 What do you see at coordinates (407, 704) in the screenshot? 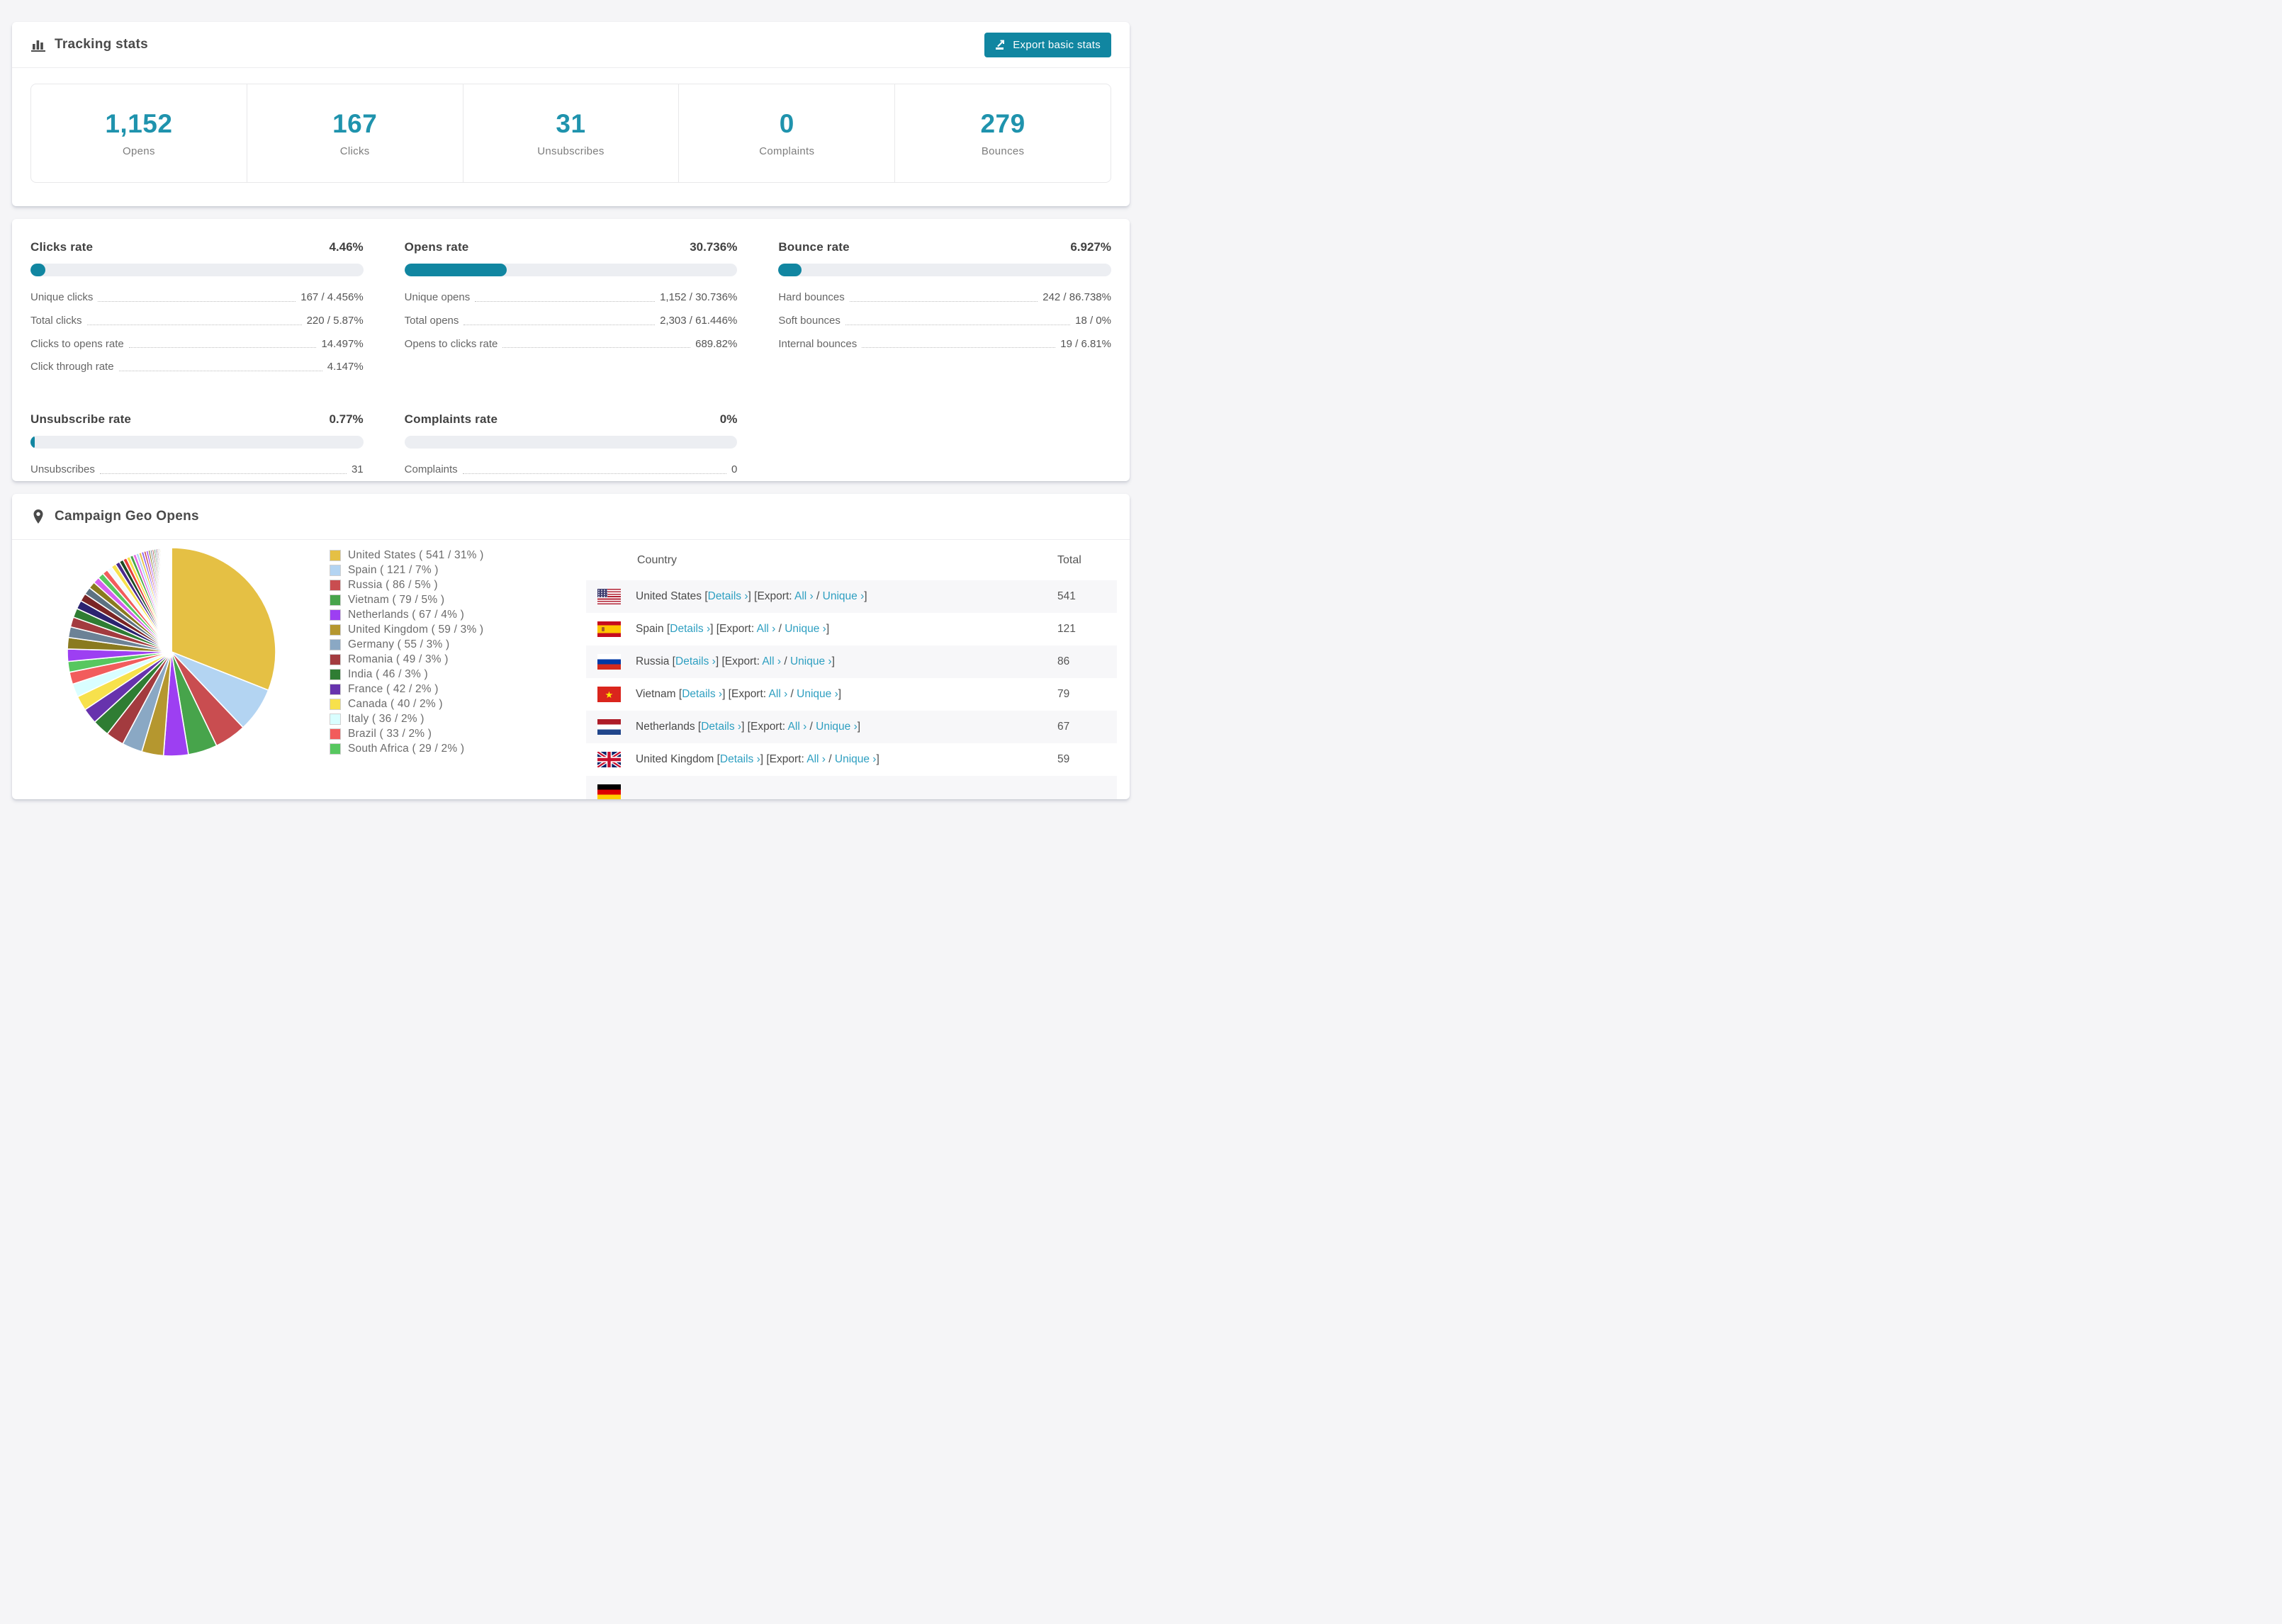
I see `legend-item-canada: Canada ( 40 / 2% )` at bounding box center [407, 704].